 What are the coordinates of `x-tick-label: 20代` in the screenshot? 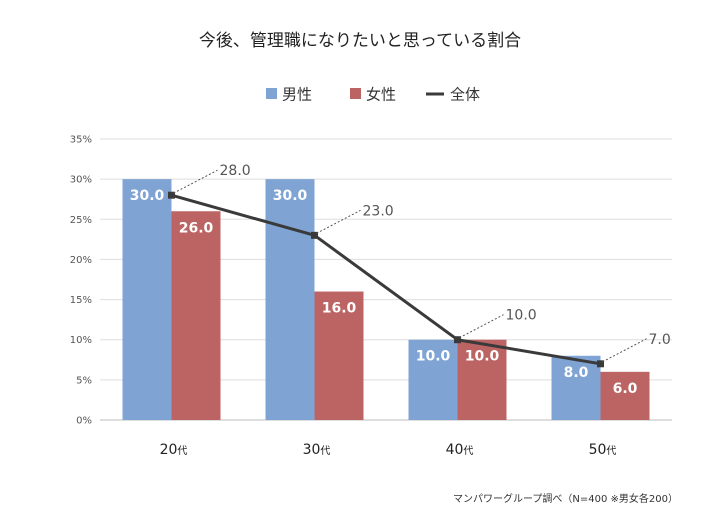 It's located at (174, 450).